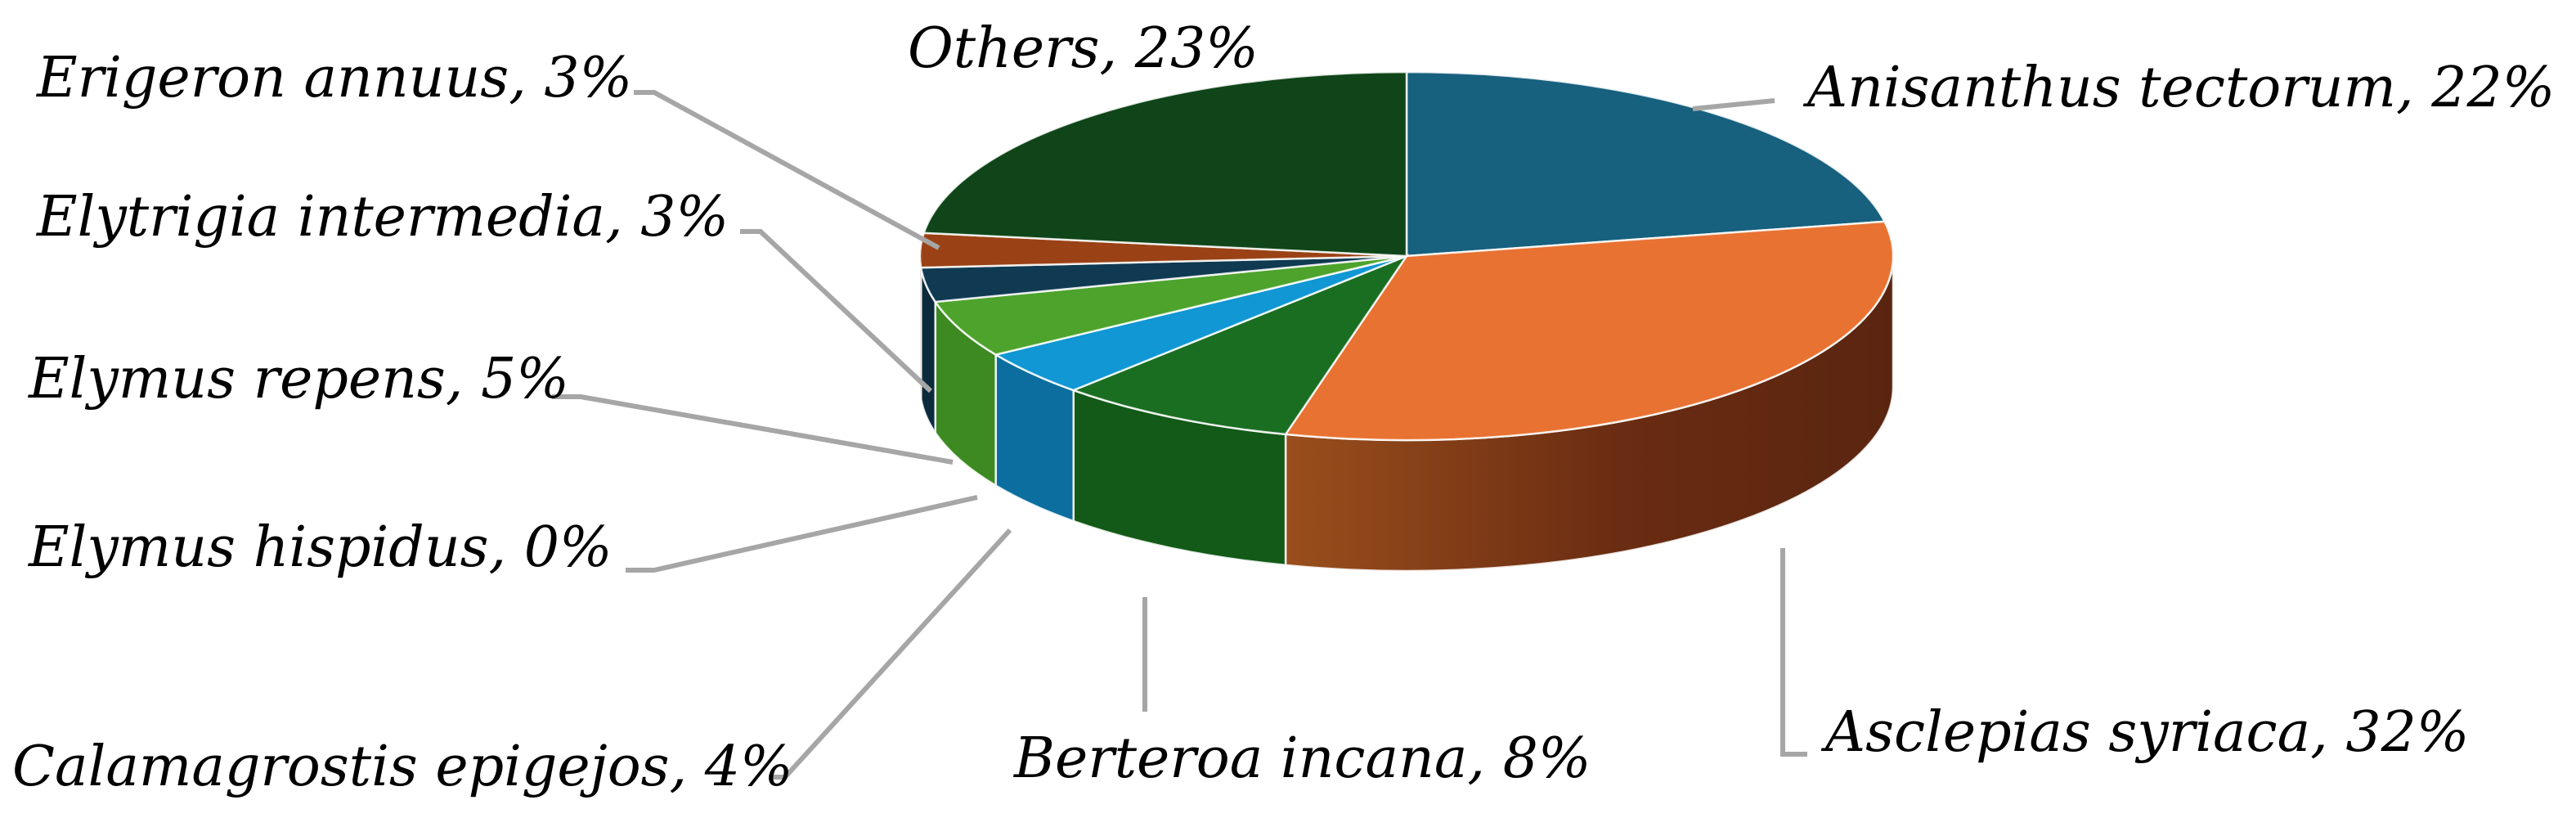 The width and height of the screenshot is (2576, 827). What do you see at coordinates (382, 217) in the screenshot?
I see `data-label-elytrigia-intermedia: Elytrigia intermedia, 3%` at bounding box center [382, 217].